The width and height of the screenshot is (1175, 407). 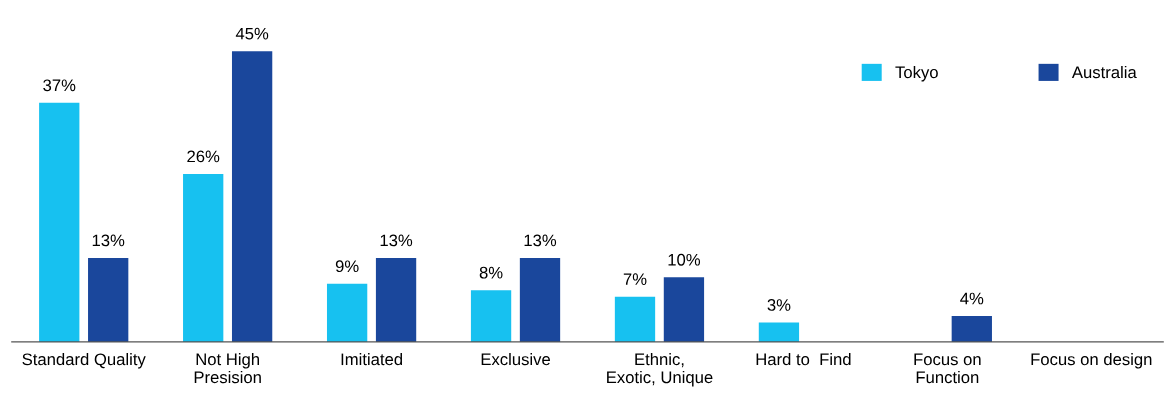 I want to click on data-label: 45%, so click(x=252, y=33).